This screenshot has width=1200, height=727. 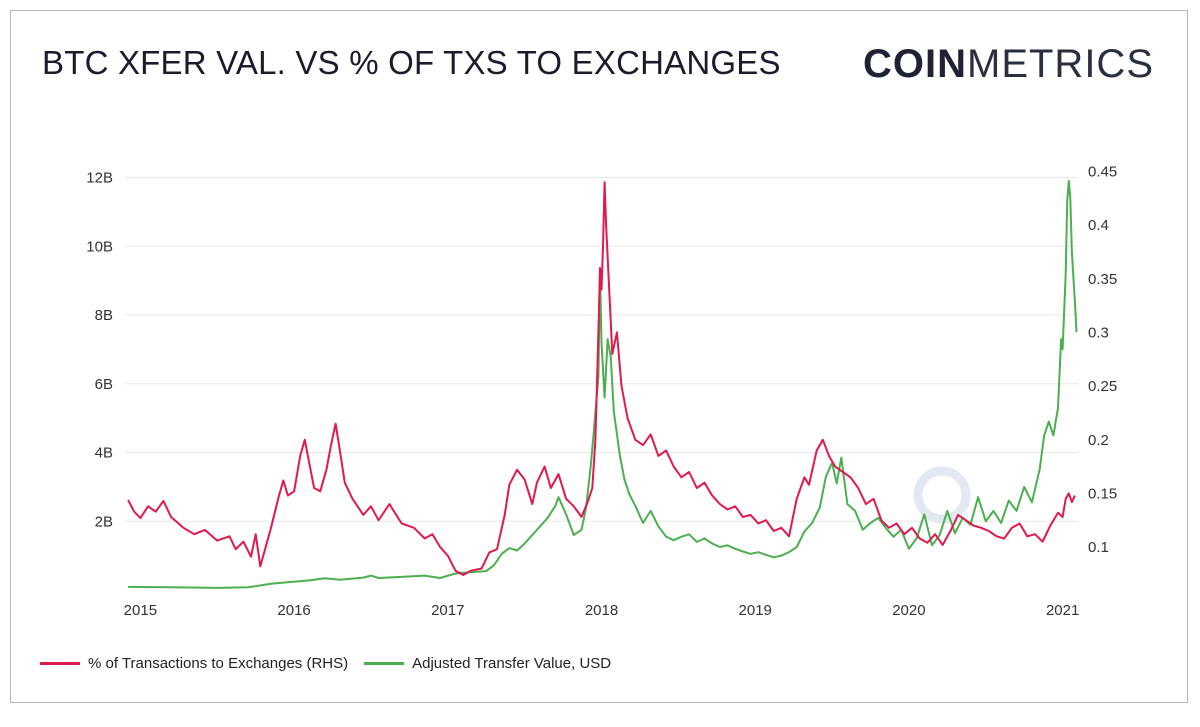 I want to click on y-left-tick-label: 10B, so click(x=99, y=246).